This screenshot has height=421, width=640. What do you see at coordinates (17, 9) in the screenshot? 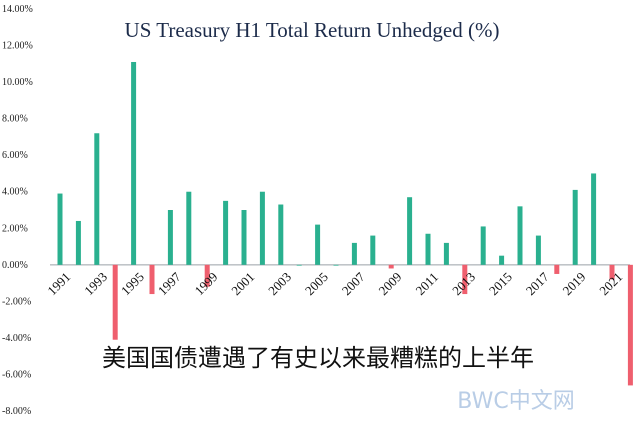
I see `y-tick-label: 14.00%` at bounding box center [17, 9].